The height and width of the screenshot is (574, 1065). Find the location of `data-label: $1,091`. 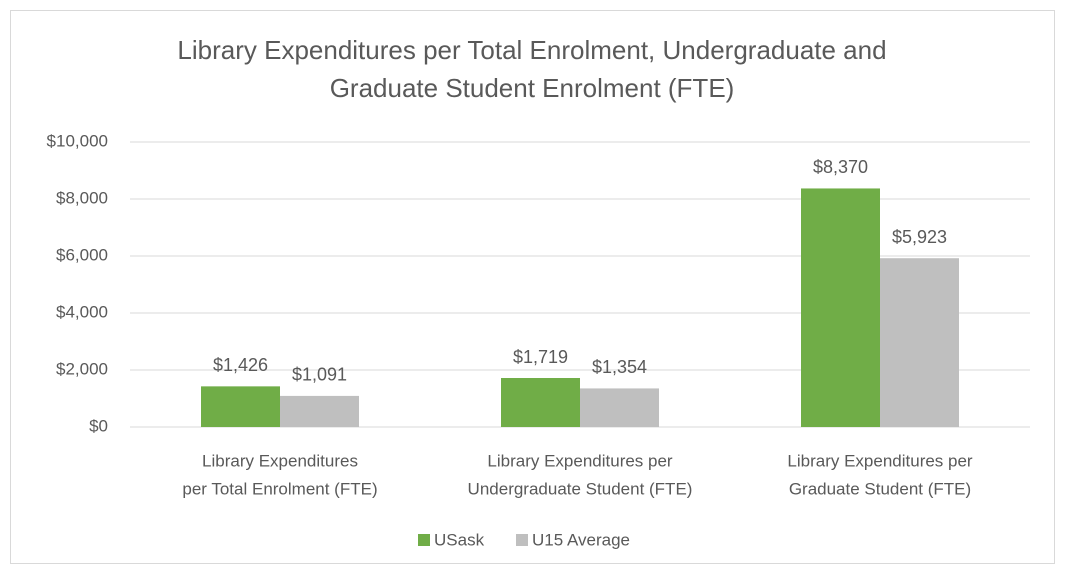

data-label: $1,091 is located at coordinates (319, 375).